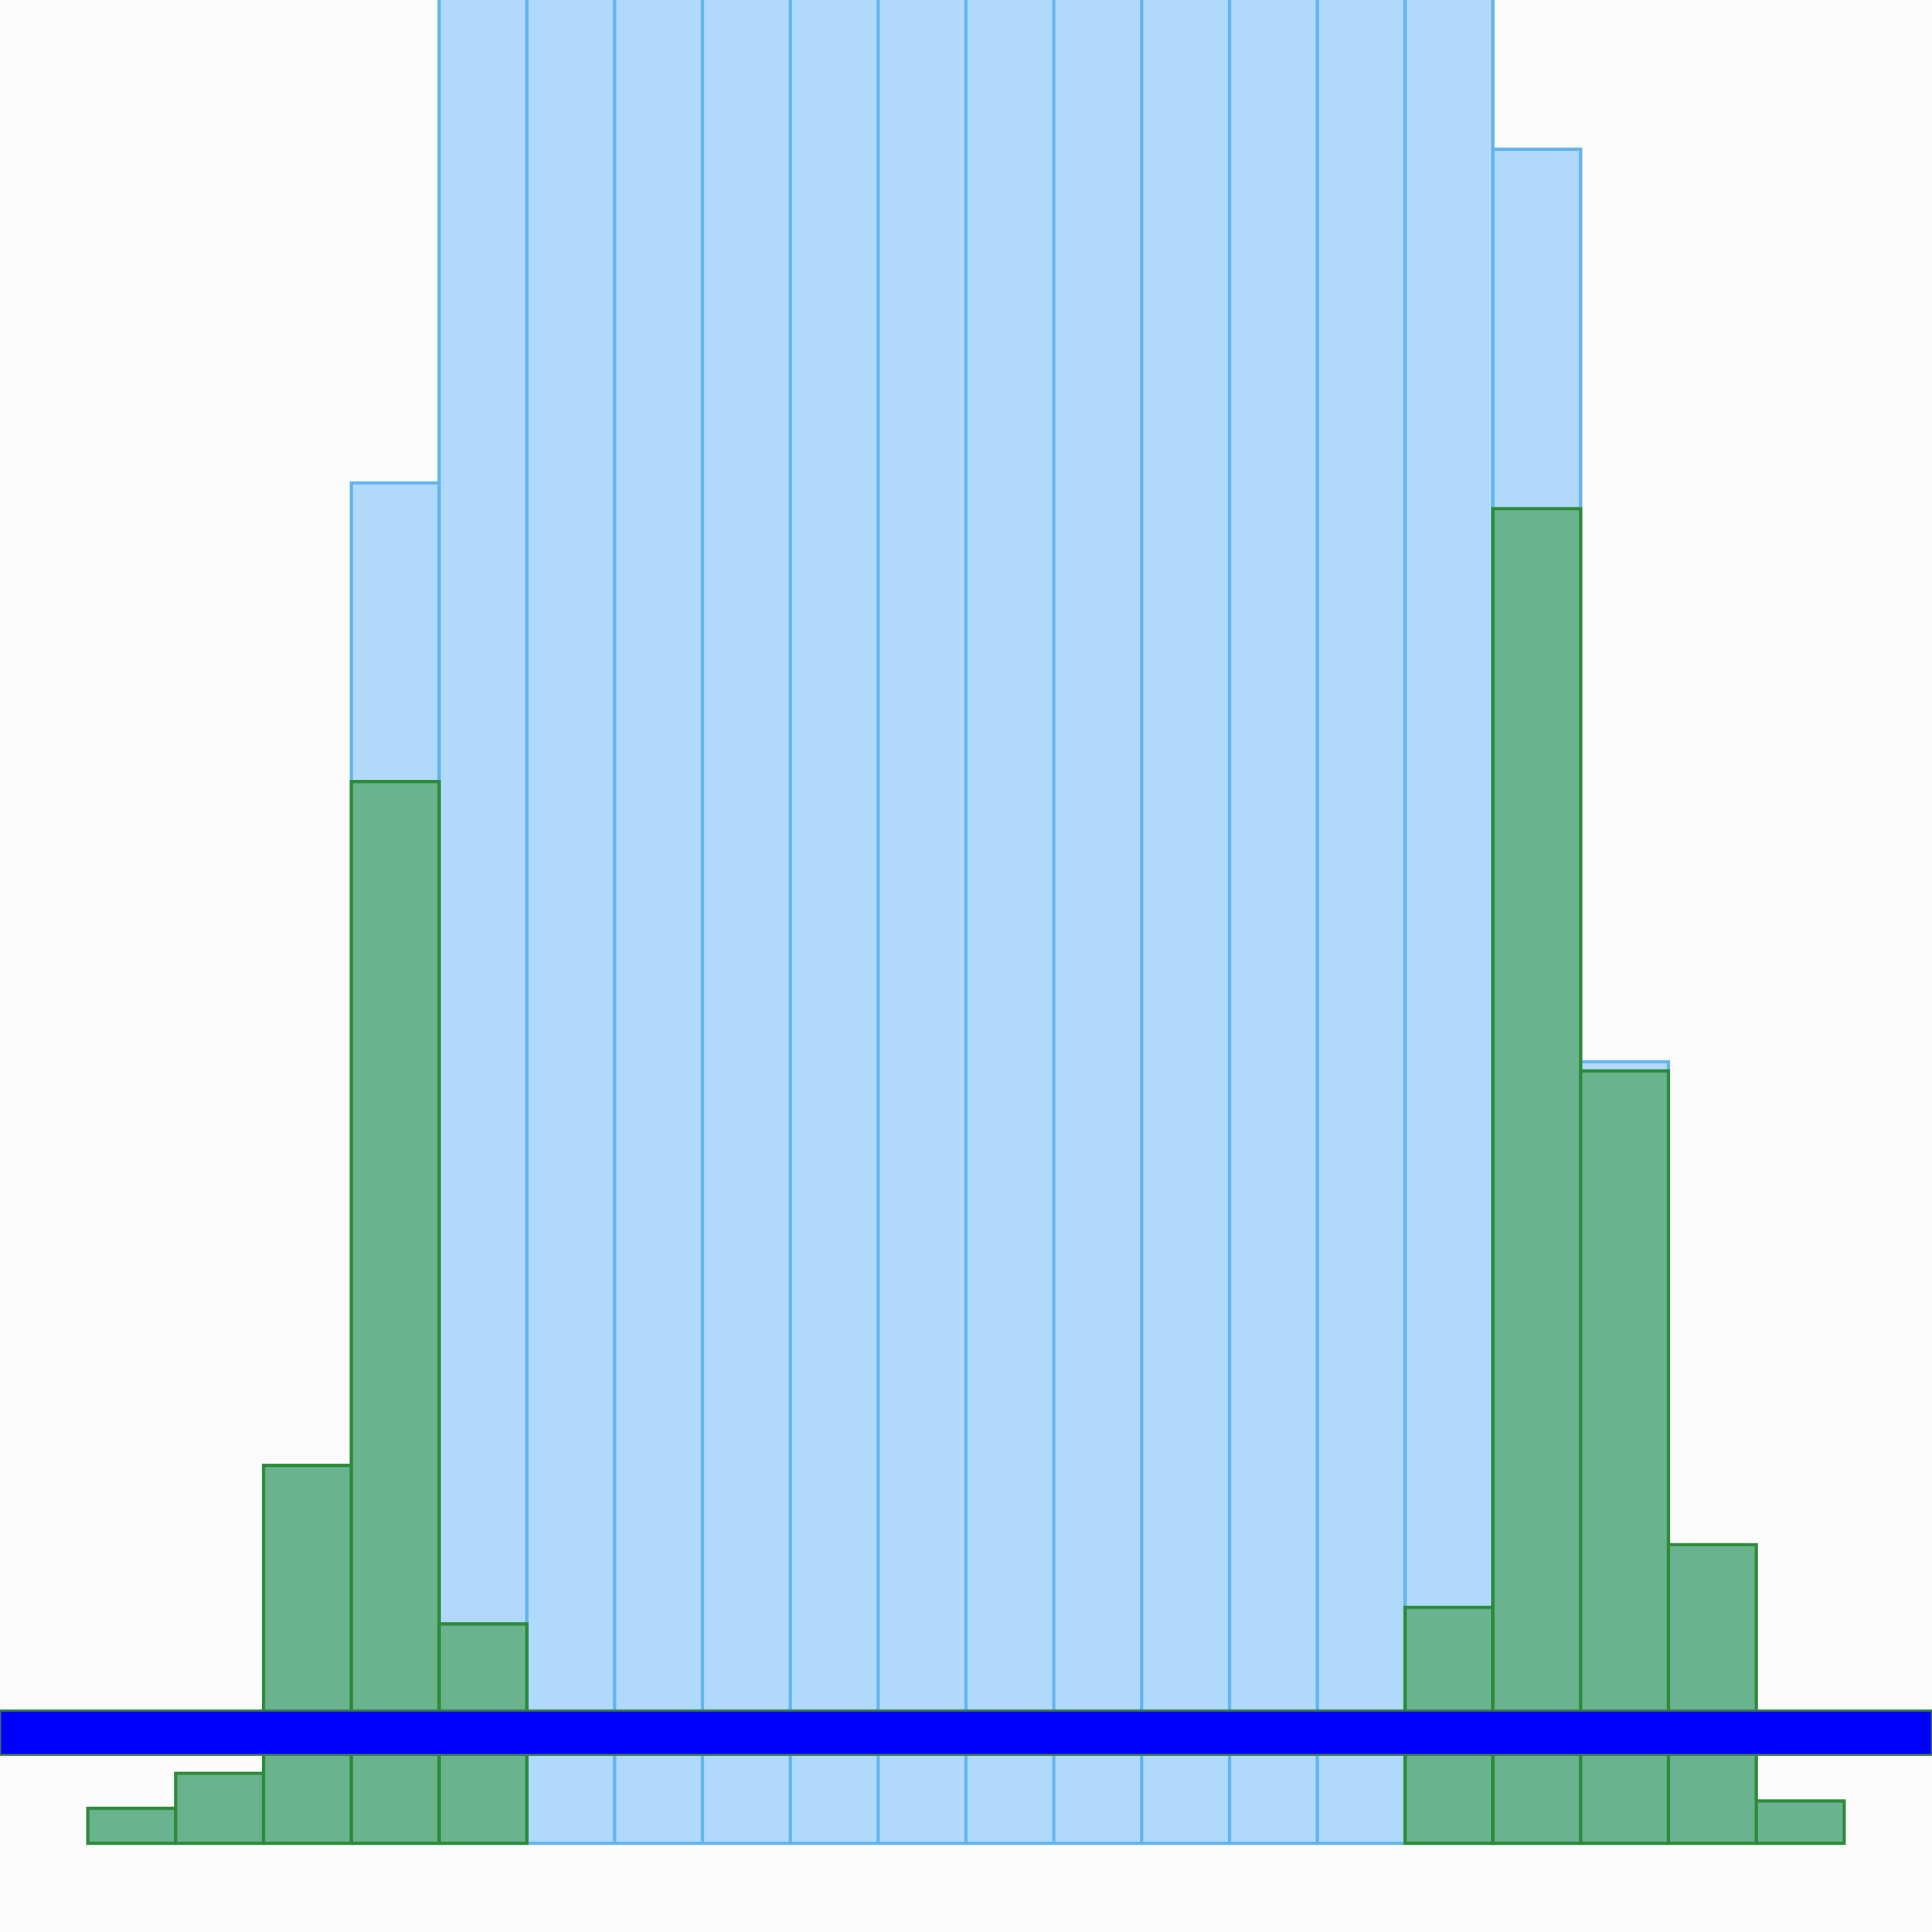 This screenshot has height=1932, width=1932. What do you see at coordinates (966, 1732) in the screenshot?
I see `horizontal-span` at bounding box center [966, 1732].